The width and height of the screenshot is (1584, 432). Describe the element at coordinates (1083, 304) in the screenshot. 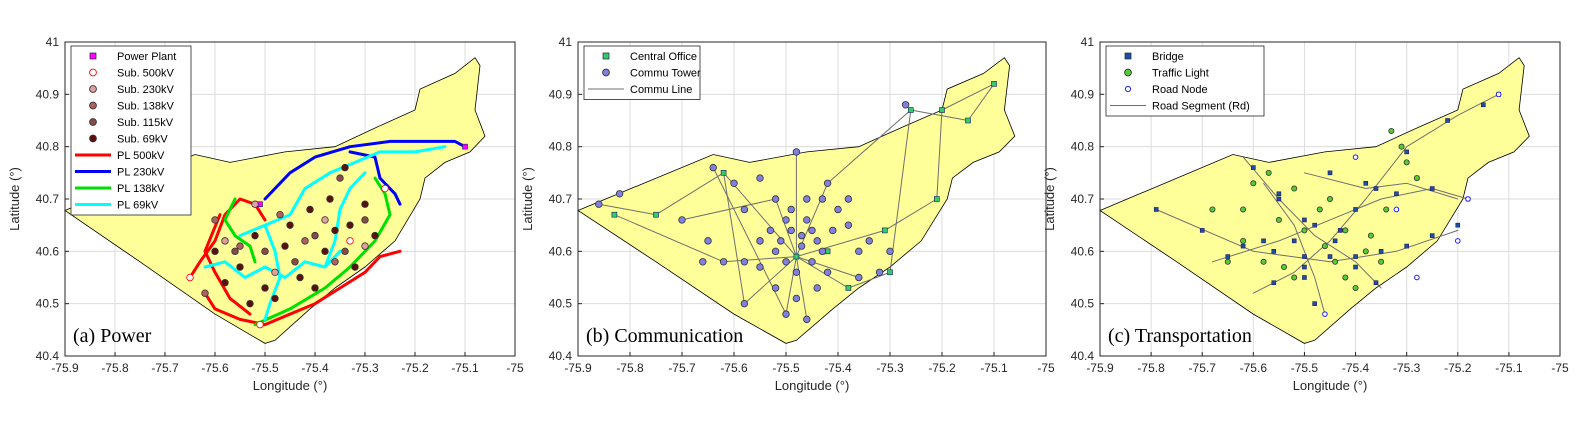

I see `y-tick-label: 40.5` at that location.